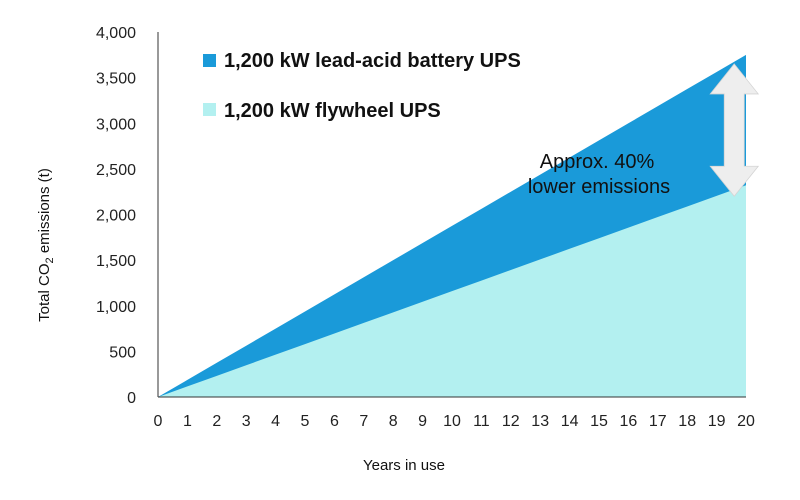 The height and width of the screenshot is (500, 800). Describe the element at coordinates (209, 60) in the screenshot. I see `legend-swatch-lead-acid` at that location.